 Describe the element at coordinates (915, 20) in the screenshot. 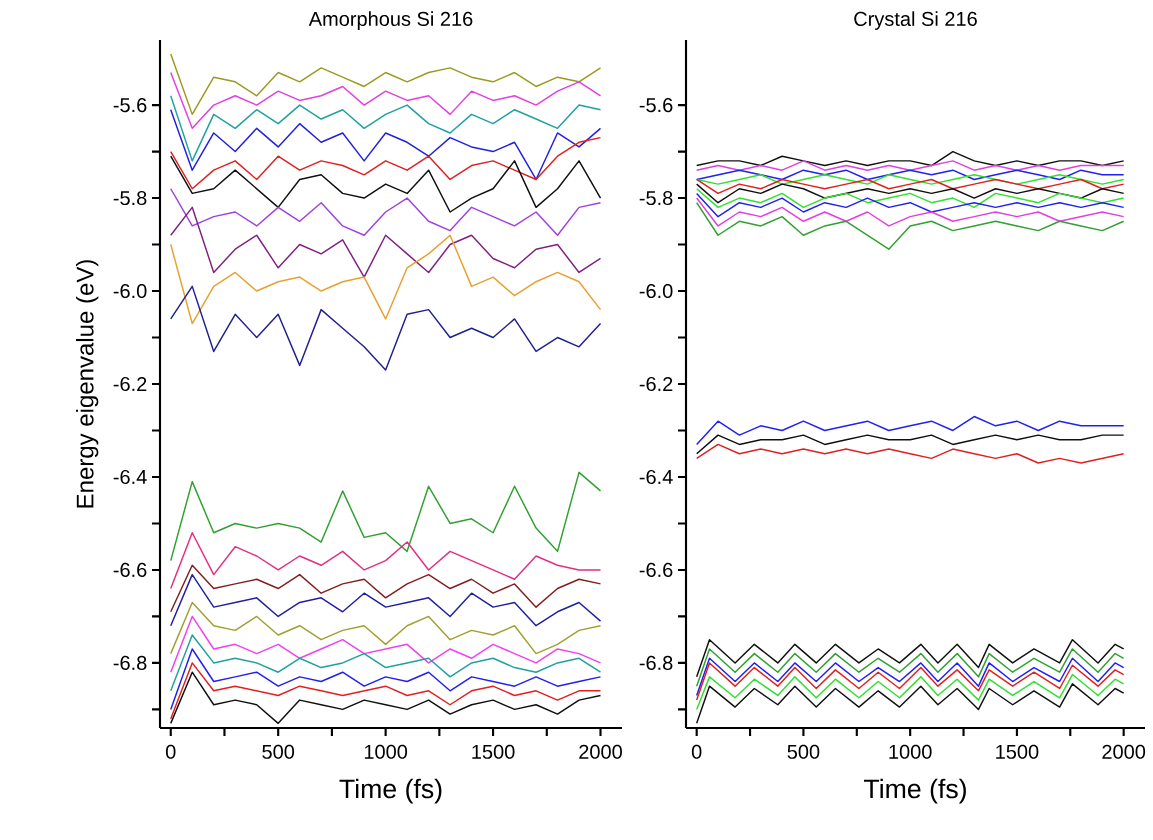

I see `chart-title: Crystal Si 216` at that location.